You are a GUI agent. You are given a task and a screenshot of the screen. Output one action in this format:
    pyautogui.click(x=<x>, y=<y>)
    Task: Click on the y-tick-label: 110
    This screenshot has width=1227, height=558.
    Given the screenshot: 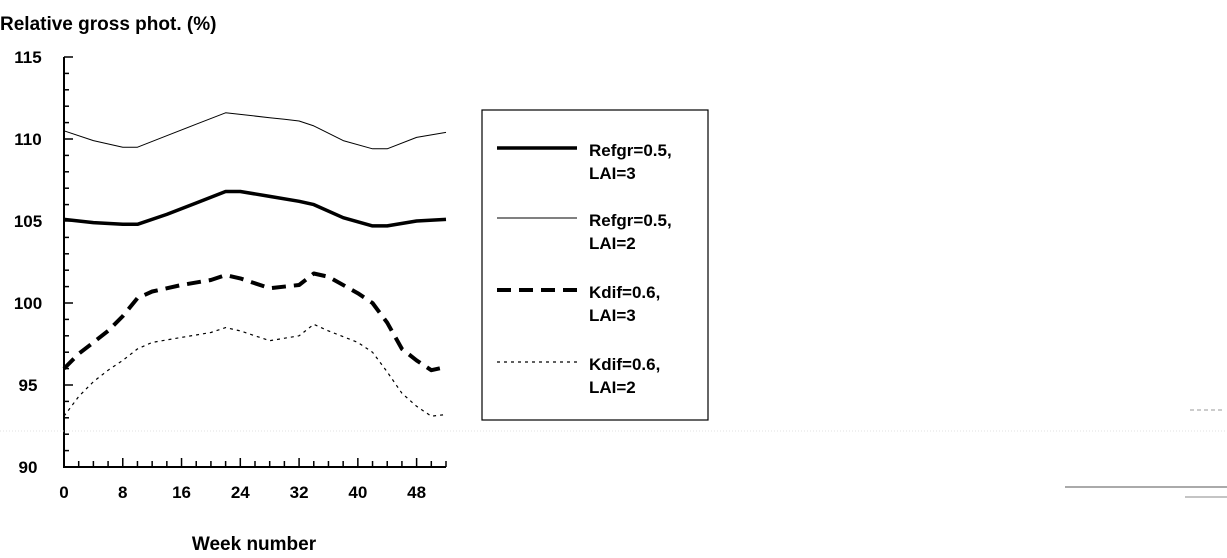 What is the action you would take?
    pyautogui.click(x=27, y=139)
    